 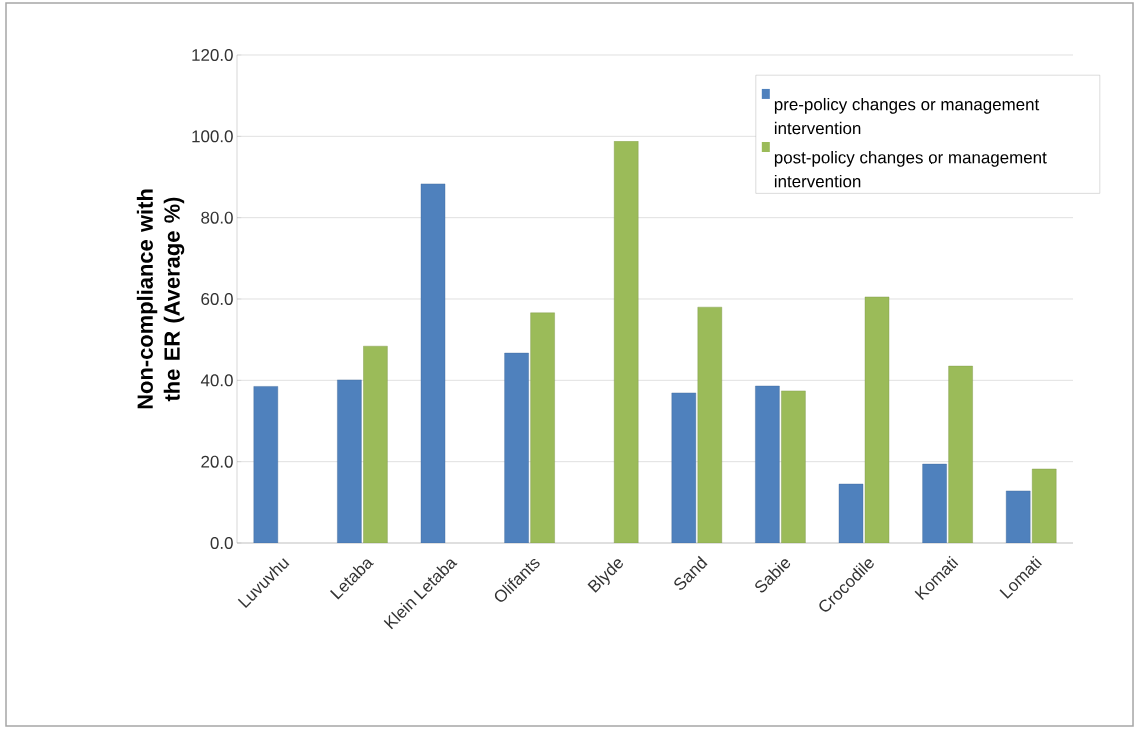 I want to click on y-tick-label: 20.0, so click(x=217, y=461).